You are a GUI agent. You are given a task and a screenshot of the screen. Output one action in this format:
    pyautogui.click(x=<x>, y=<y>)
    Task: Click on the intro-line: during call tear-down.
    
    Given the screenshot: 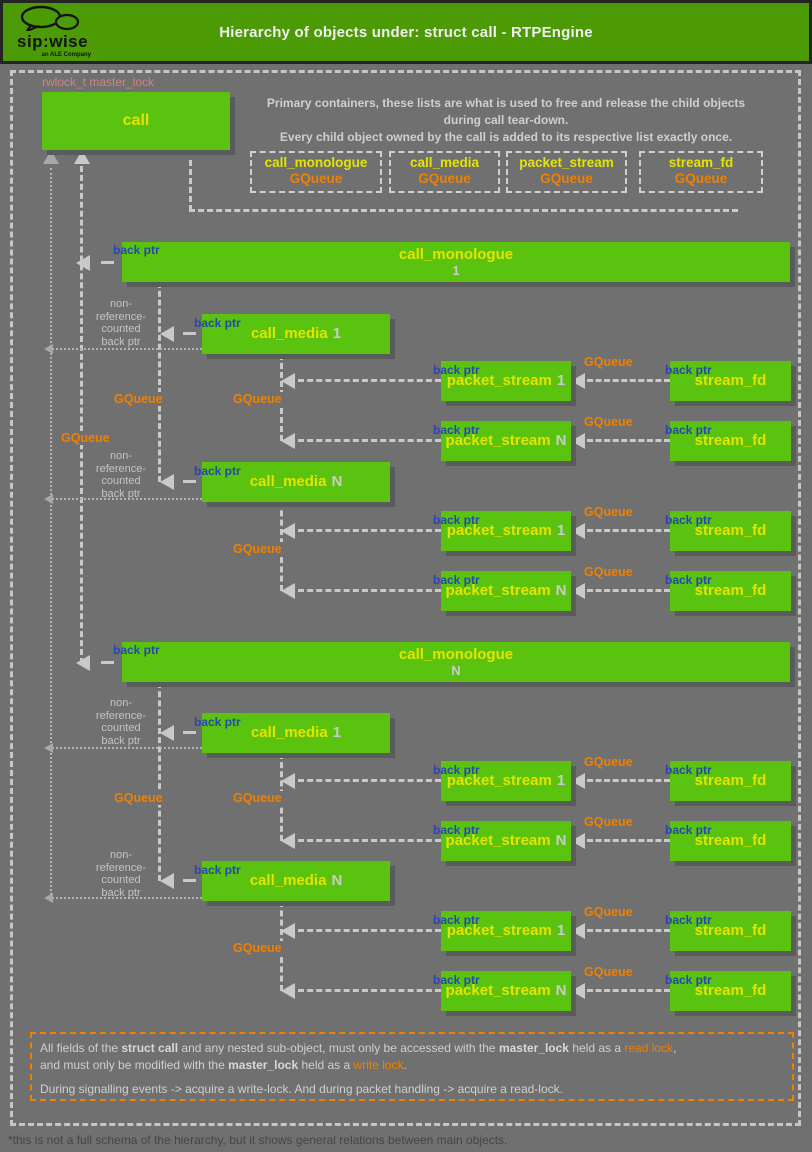 What is the action you would take?
    pyautogui.click(x=506, y=120)
    